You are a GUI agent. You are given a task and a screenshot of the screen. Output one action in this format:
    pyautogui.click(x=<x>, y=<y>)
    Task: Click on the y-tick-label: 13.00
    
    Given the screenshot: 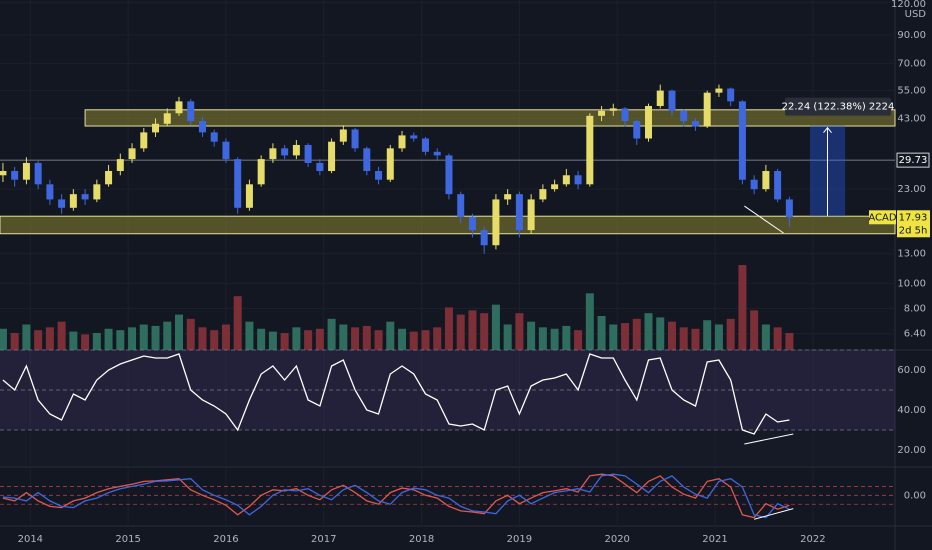 What is the action you would take?
    pyautogui.click(x=911, y=254)
    